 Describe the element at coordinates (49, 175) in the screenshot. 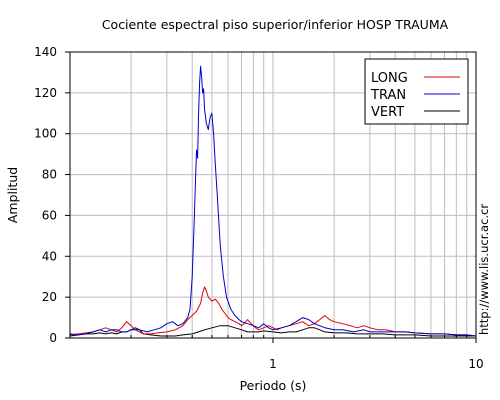

I see `y-tick-label: 80` at that location.